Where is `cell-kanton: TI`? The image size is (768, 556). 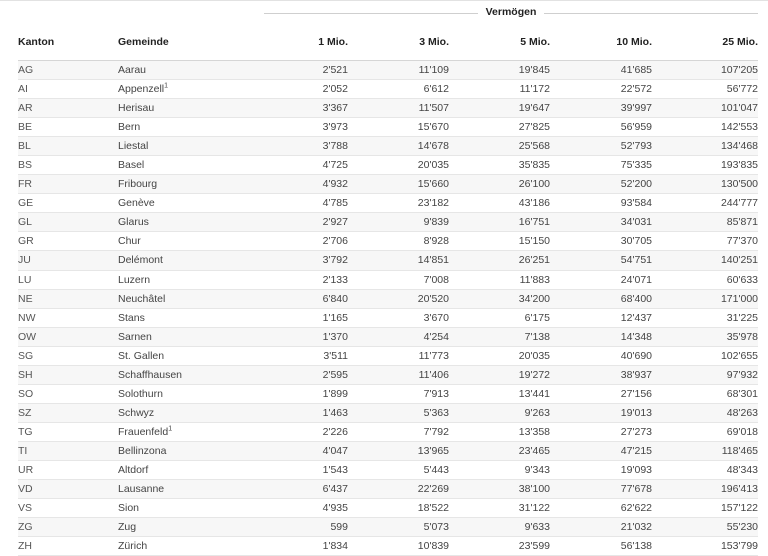 cell-kanton: TI is located at coordinates (68, 451).